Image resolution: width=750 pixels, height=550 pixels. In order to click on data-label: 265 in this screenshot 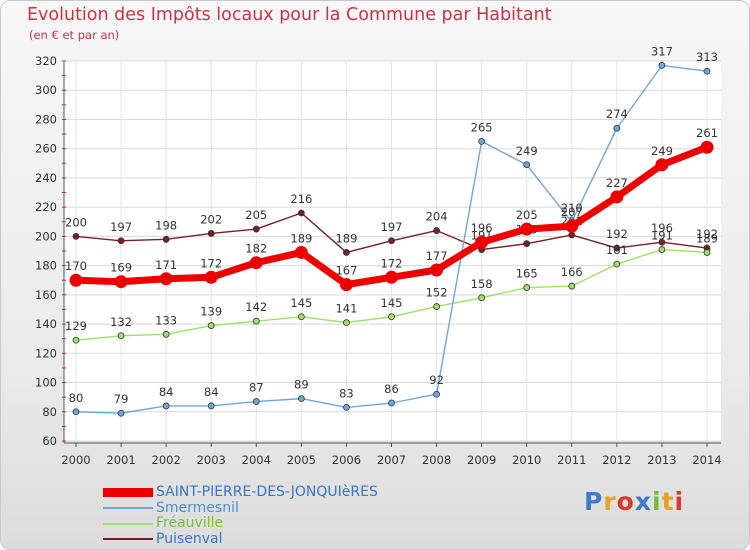, I will do `click(482, 127)`.